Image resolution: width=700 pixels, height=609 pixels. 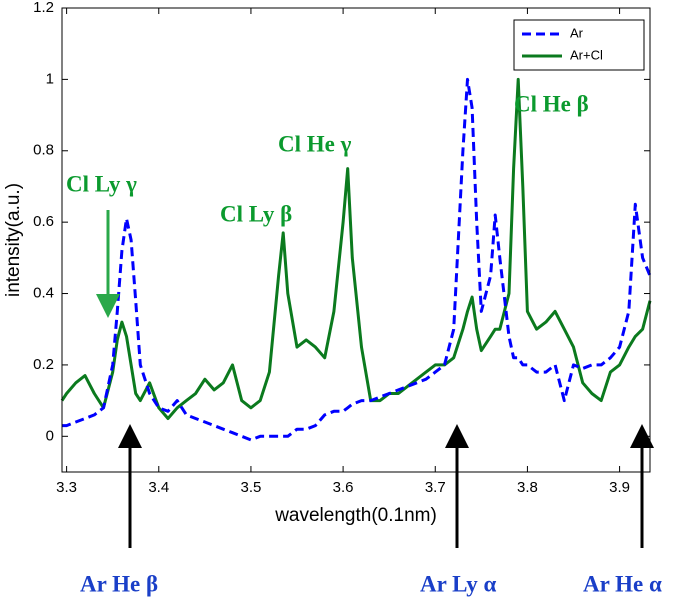 What do you see at coordinates (43, 364) in the screenshot?
I see `y-tick-label: 0.2` at bounding box center [43, 364].